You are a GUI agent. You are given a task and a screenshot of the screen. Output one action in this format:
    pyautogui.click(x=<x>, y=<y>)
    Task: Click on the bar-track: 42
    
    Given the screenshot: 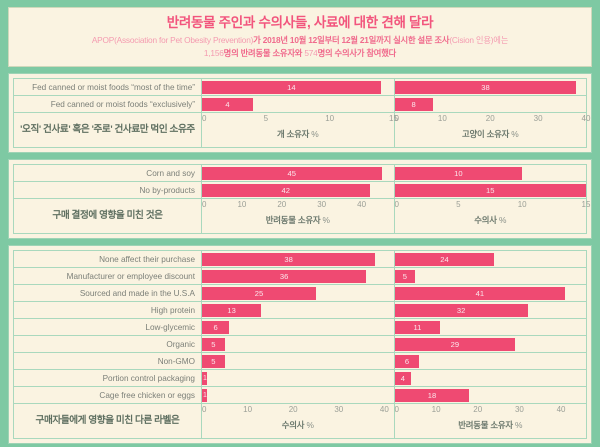 What is the action you would take?
    pyautogui.click(x=298, y=190)
    